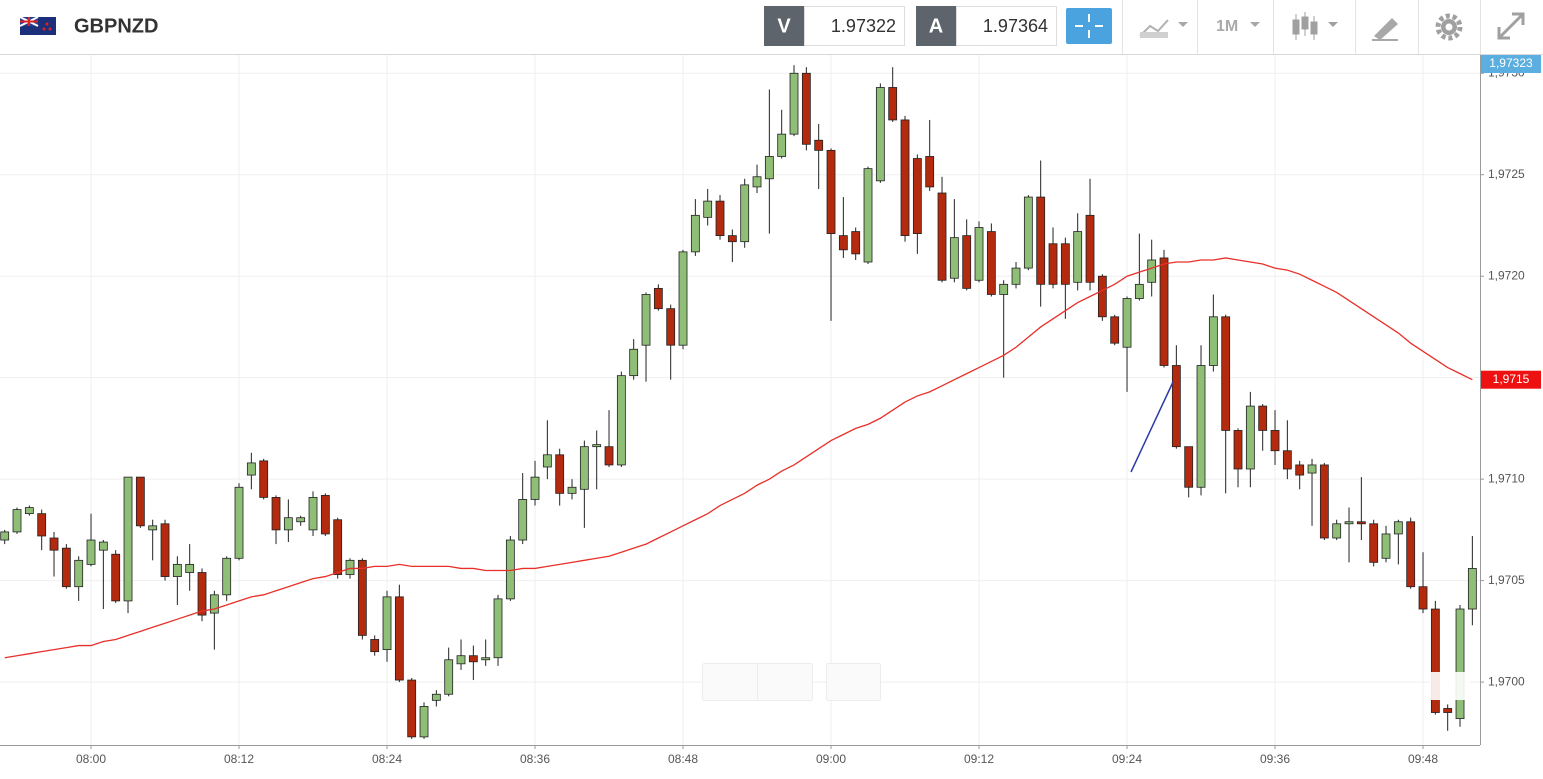 Image resolution: width=1543 pixels, height=779 pixels. What do you see at coordinates (791, 682) in the screenshot?
I see `zoom-controls` at bounding box center [791, 682].